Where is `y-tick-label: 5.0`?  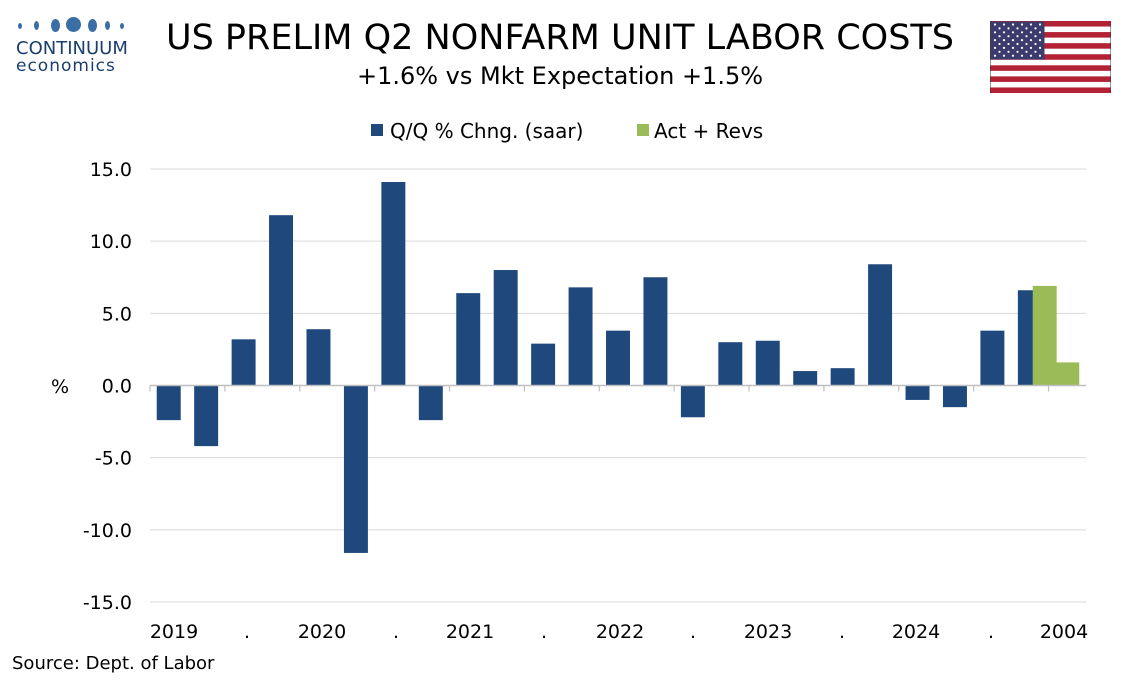
y-tick-label: 5.0 is located at coordinates (117, 314).